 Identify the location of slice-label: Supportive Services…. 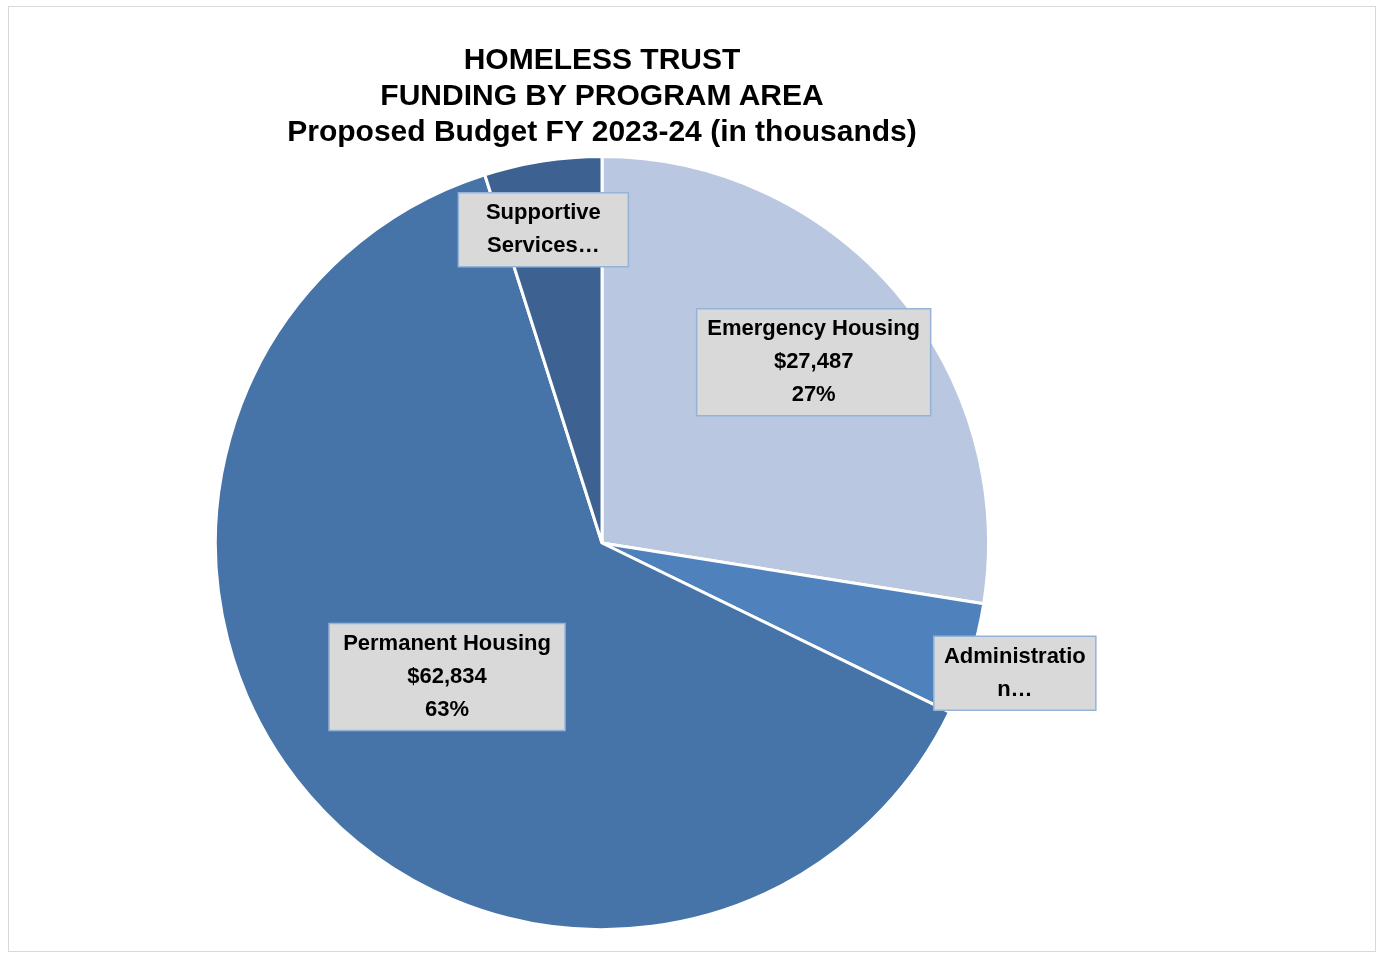
(543, 228).